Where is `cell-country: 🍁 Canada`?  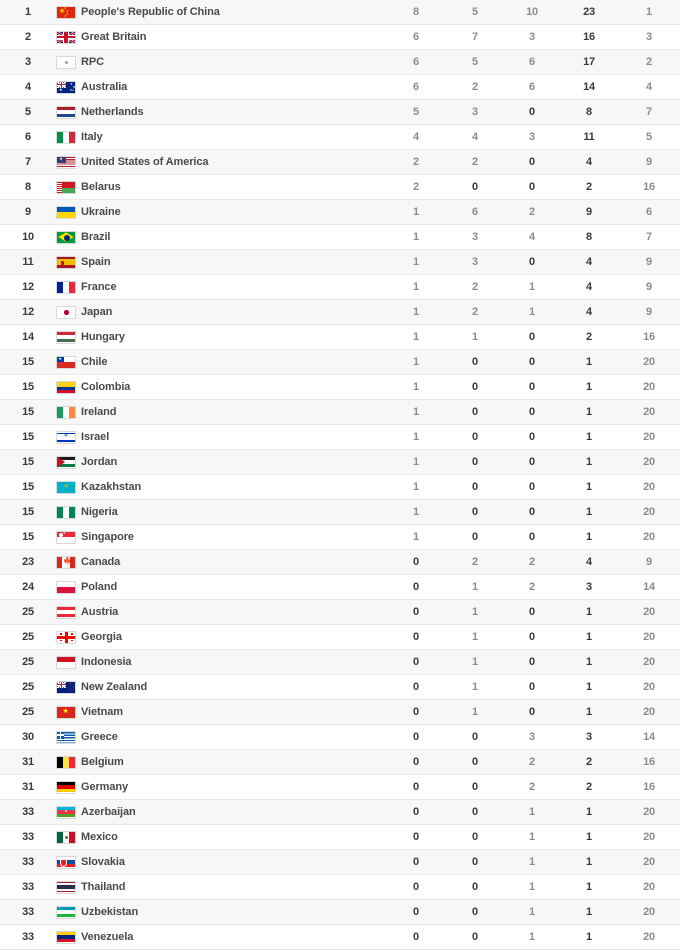
cell-country: 🍁 Canada is located at coordinates (221, 562).